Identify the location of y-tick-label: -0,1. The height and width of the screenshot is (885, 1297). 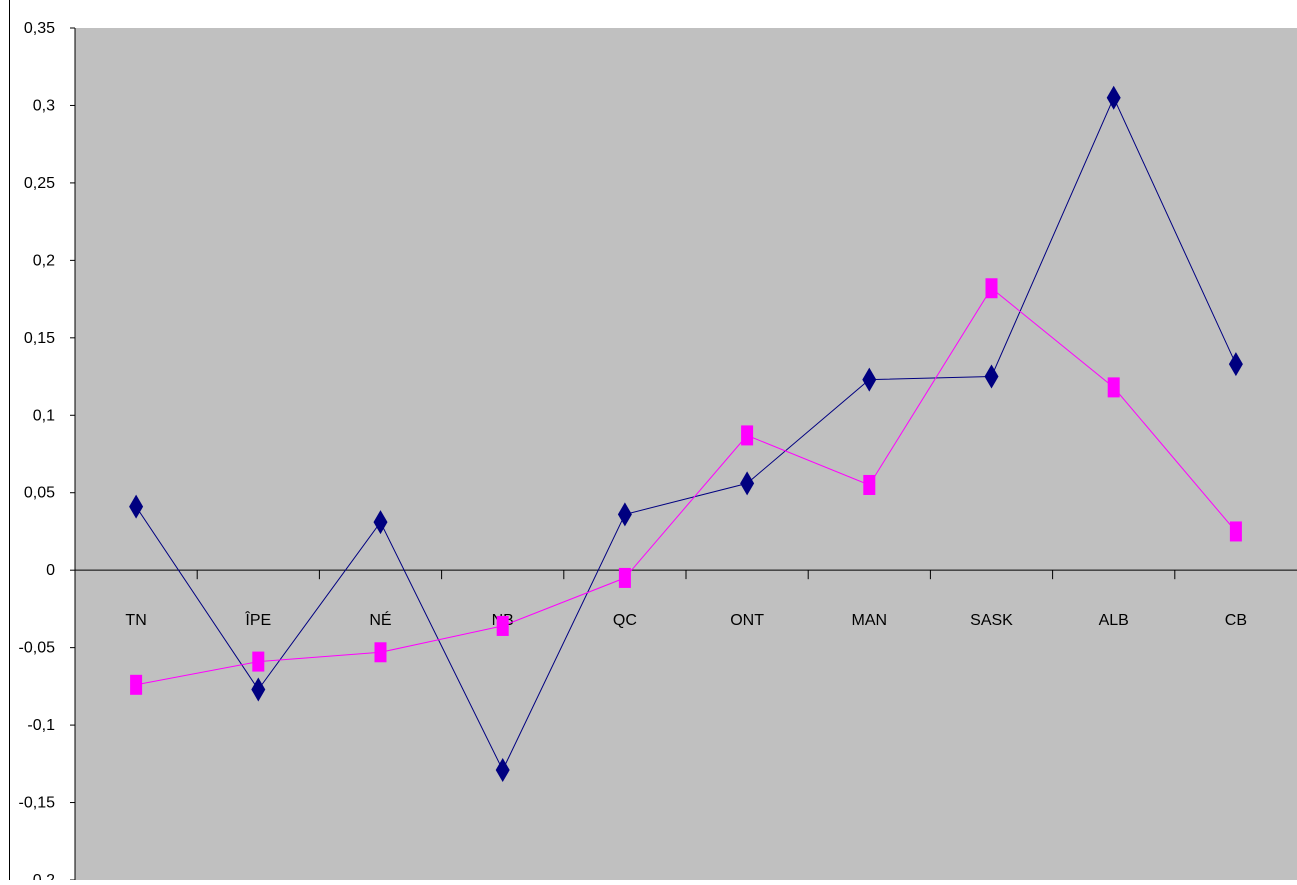
(41, 725).